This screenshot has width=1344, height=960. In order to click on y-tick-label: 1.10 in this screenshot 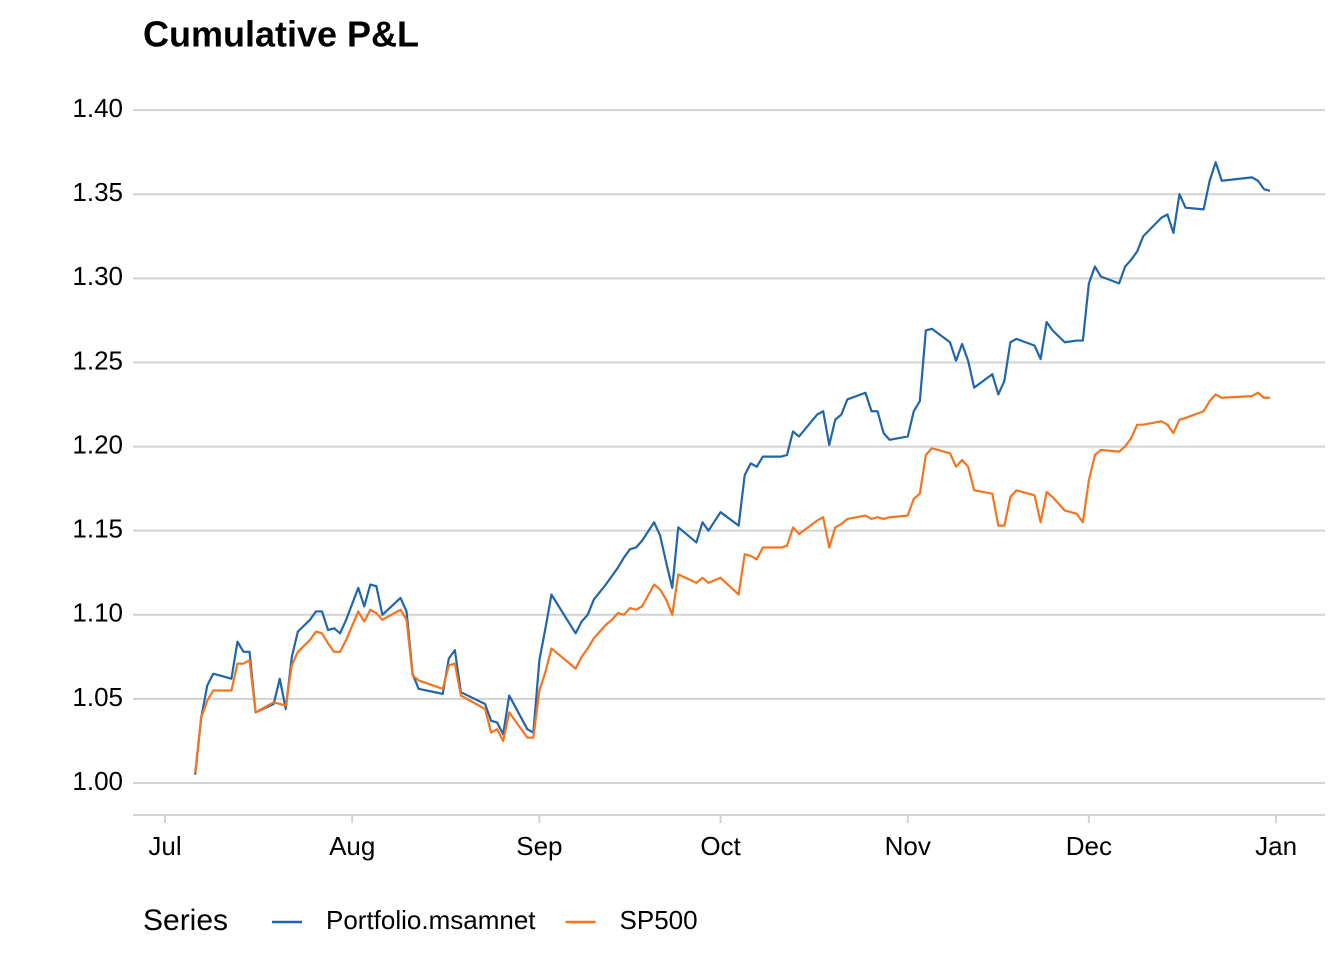, I will do `click(97, 613)`.